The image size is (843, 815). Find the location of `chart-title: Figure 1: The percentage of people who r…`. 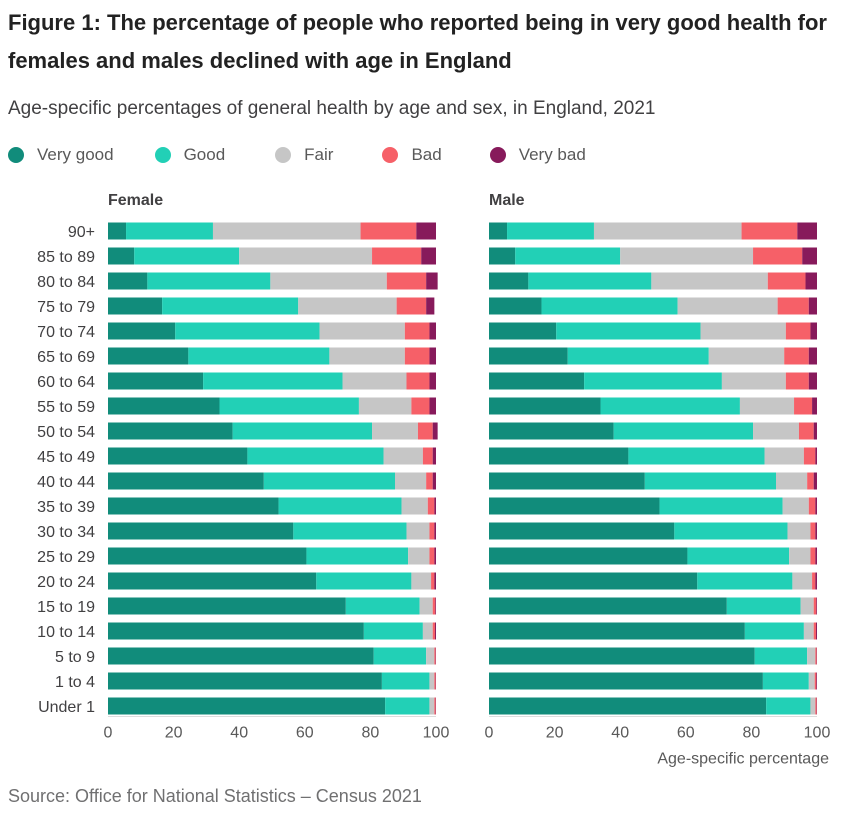

chart-title: Figure 1: The percentage of people who r… is located at coordinates (417, 41).